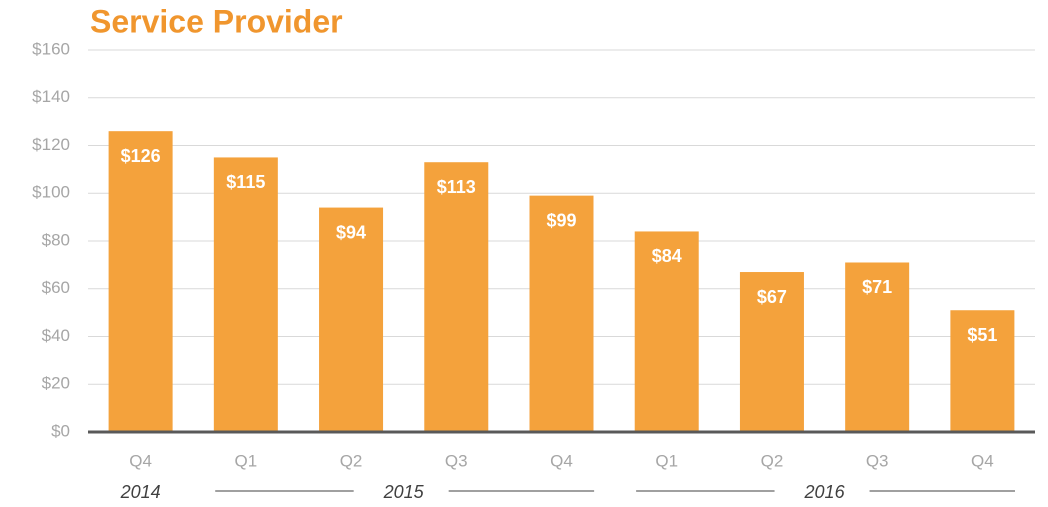  I want to click on value-label: $115, so click(245, 182).